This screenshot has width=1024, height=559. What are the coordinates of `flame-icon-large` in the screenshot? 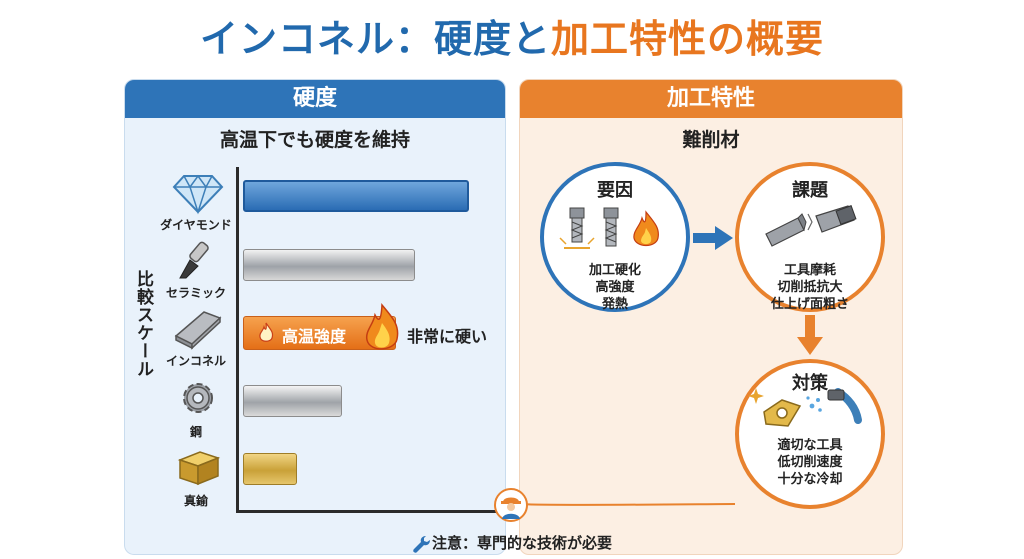 It's located at (382, 326).